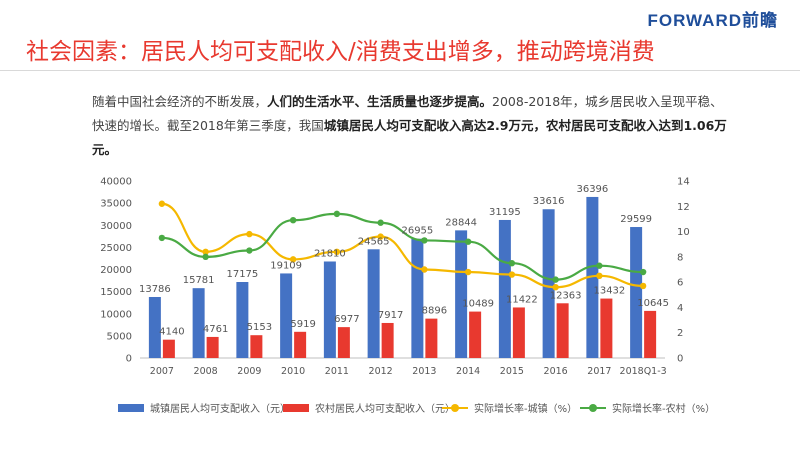 The width and height of the screenshot is (800, 450). What do you see at coordinates (116, 314) in the screenshot?
I see `y-left-tick-label: 10000` at bounding box center [116, 314].